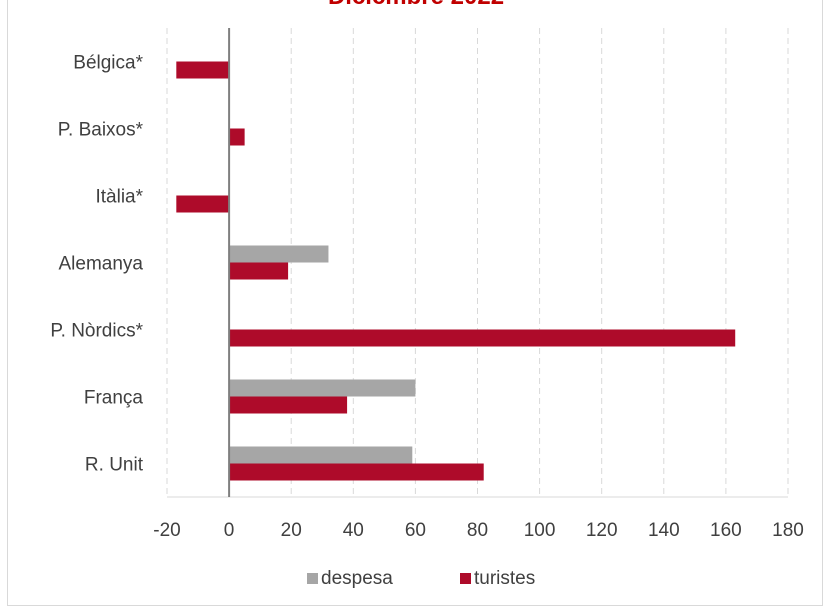 The height and width of the screenshot is (609, 832). I want to click on chart-title: Dicicmbre 2022, so click(416, 5).